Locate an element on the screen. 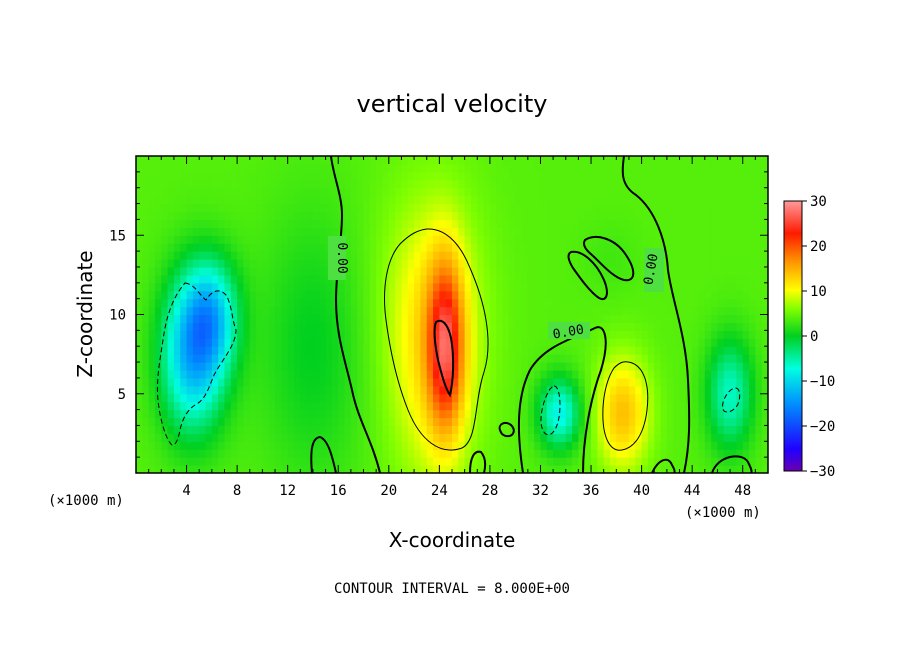 The height and width of the screenshot is (654, 904). y-axis-label: Z-coordinate is located at coordinates (85, 313).